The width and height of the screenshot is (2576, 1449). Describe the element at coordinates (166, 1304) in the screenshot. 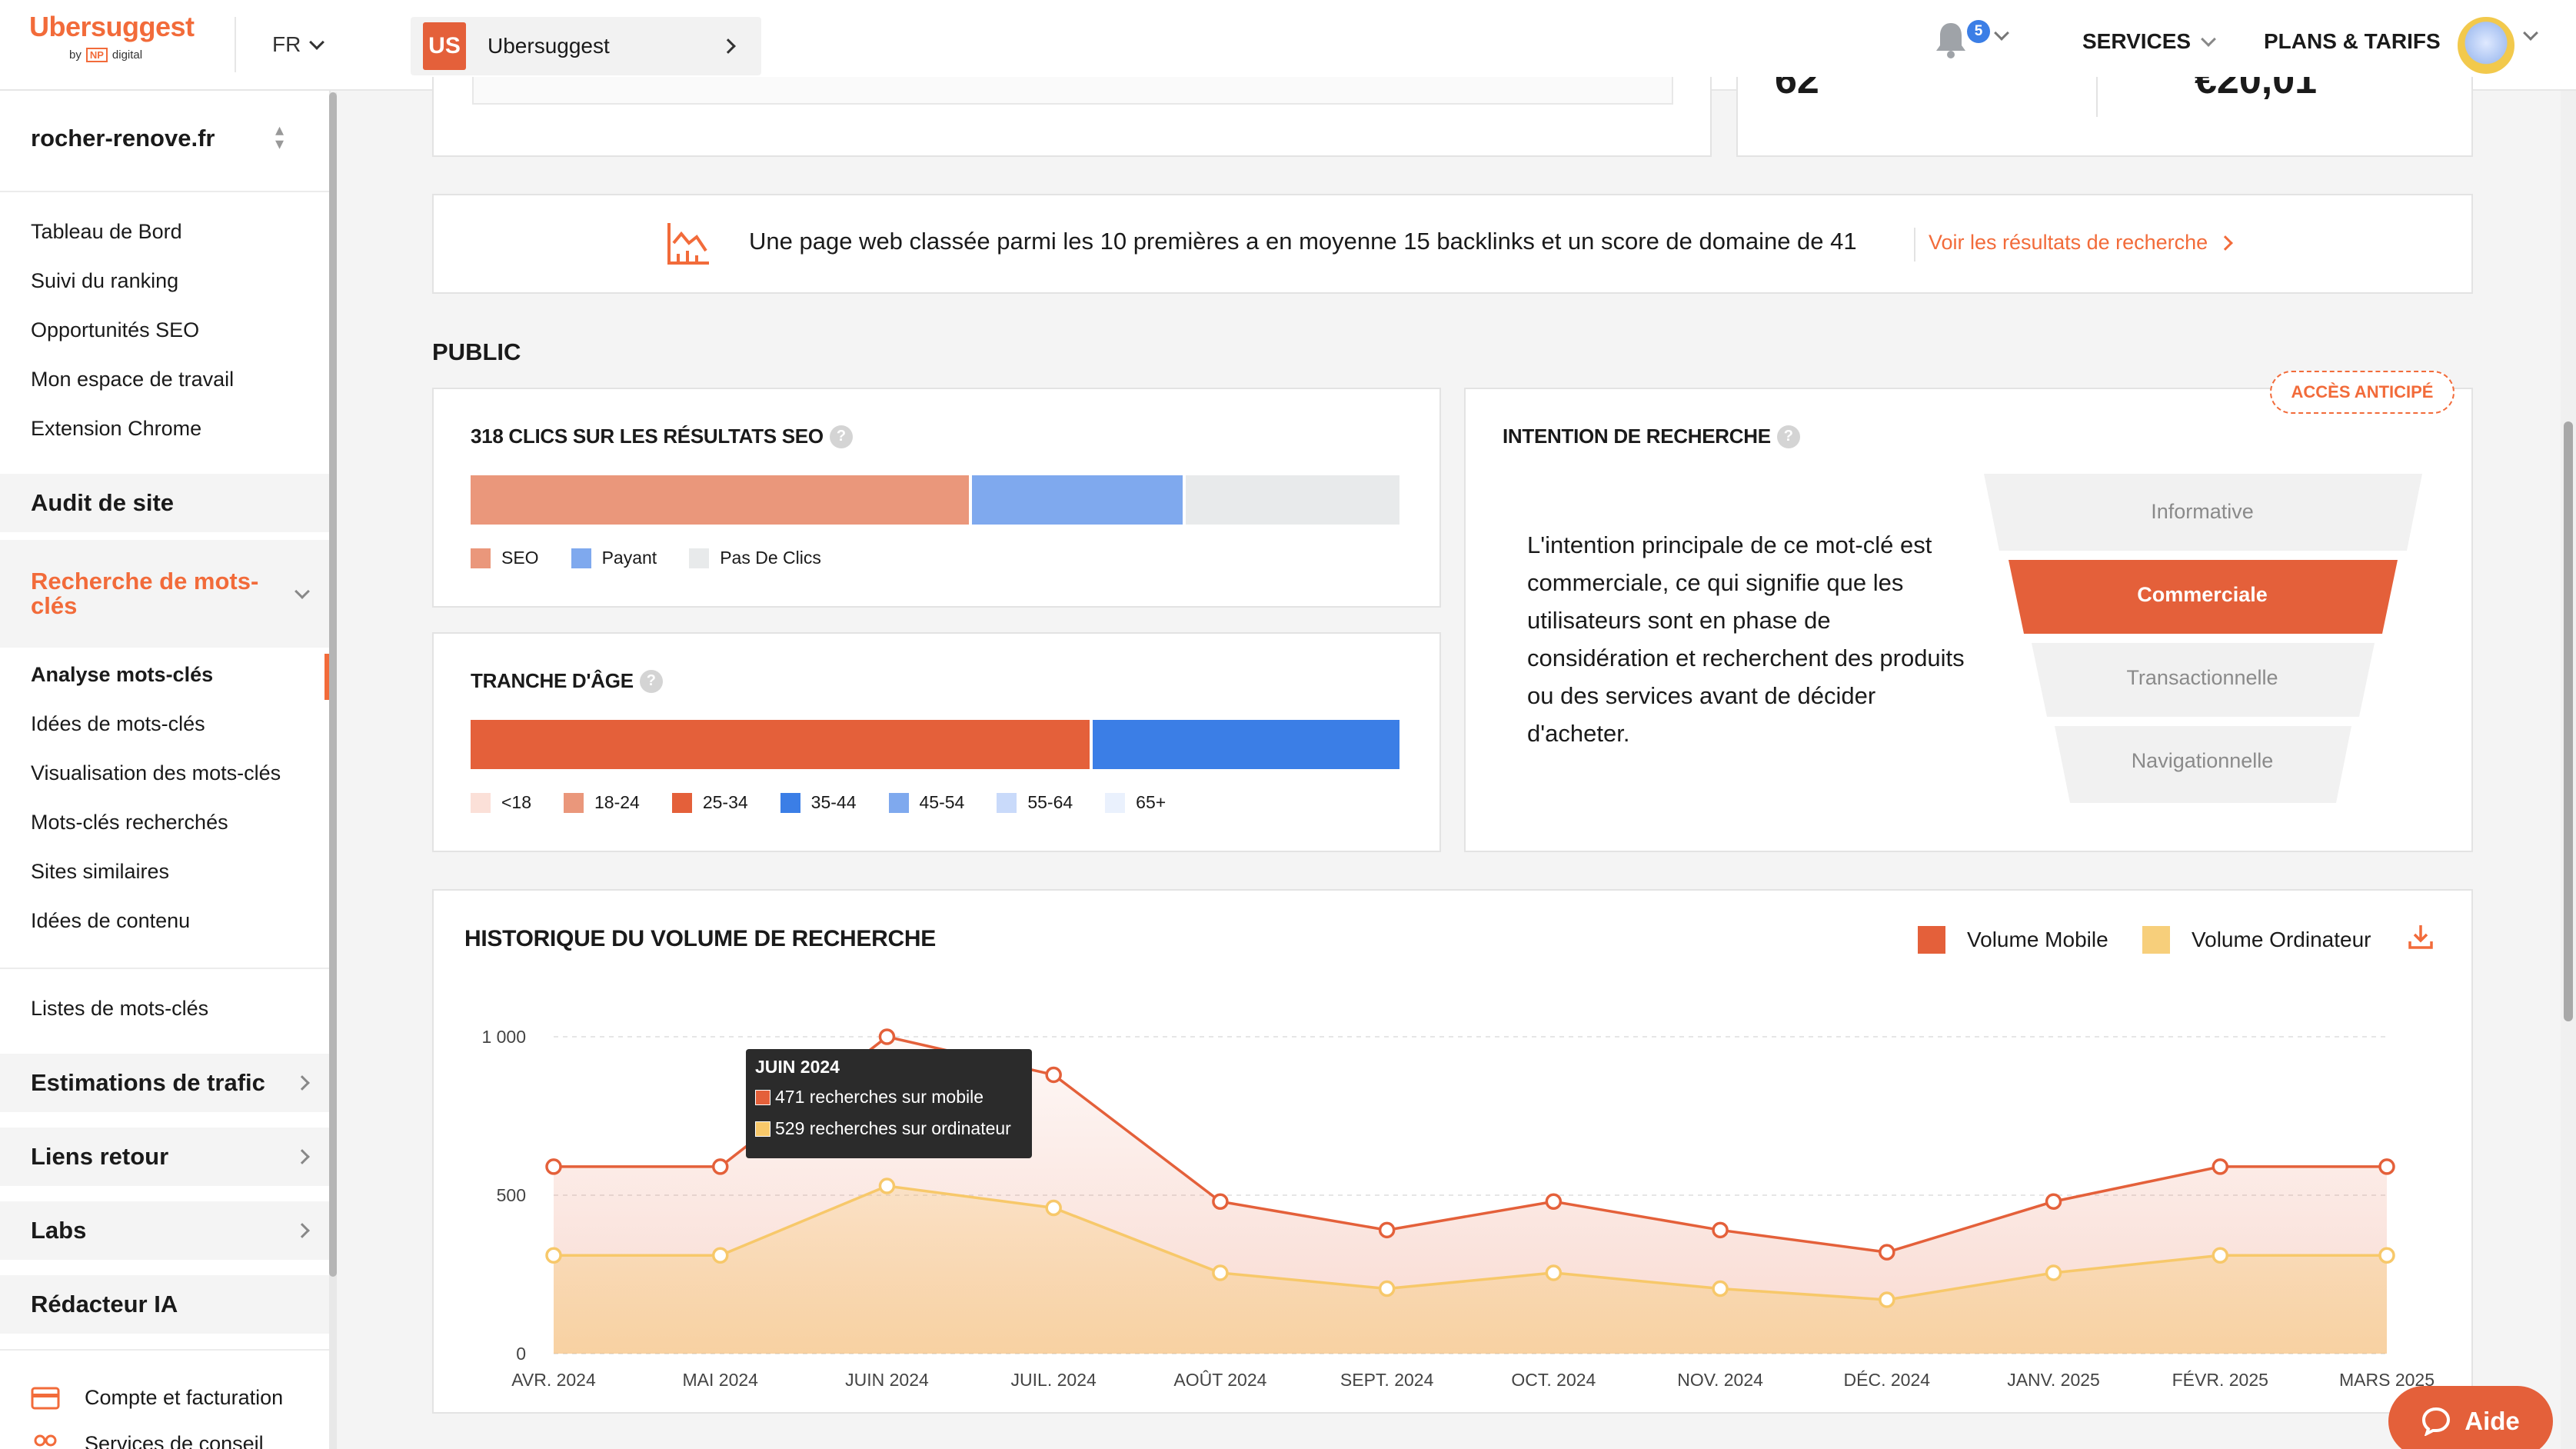

I see `sidebar-item-ai-writer: Rédacteur IA` at that location.